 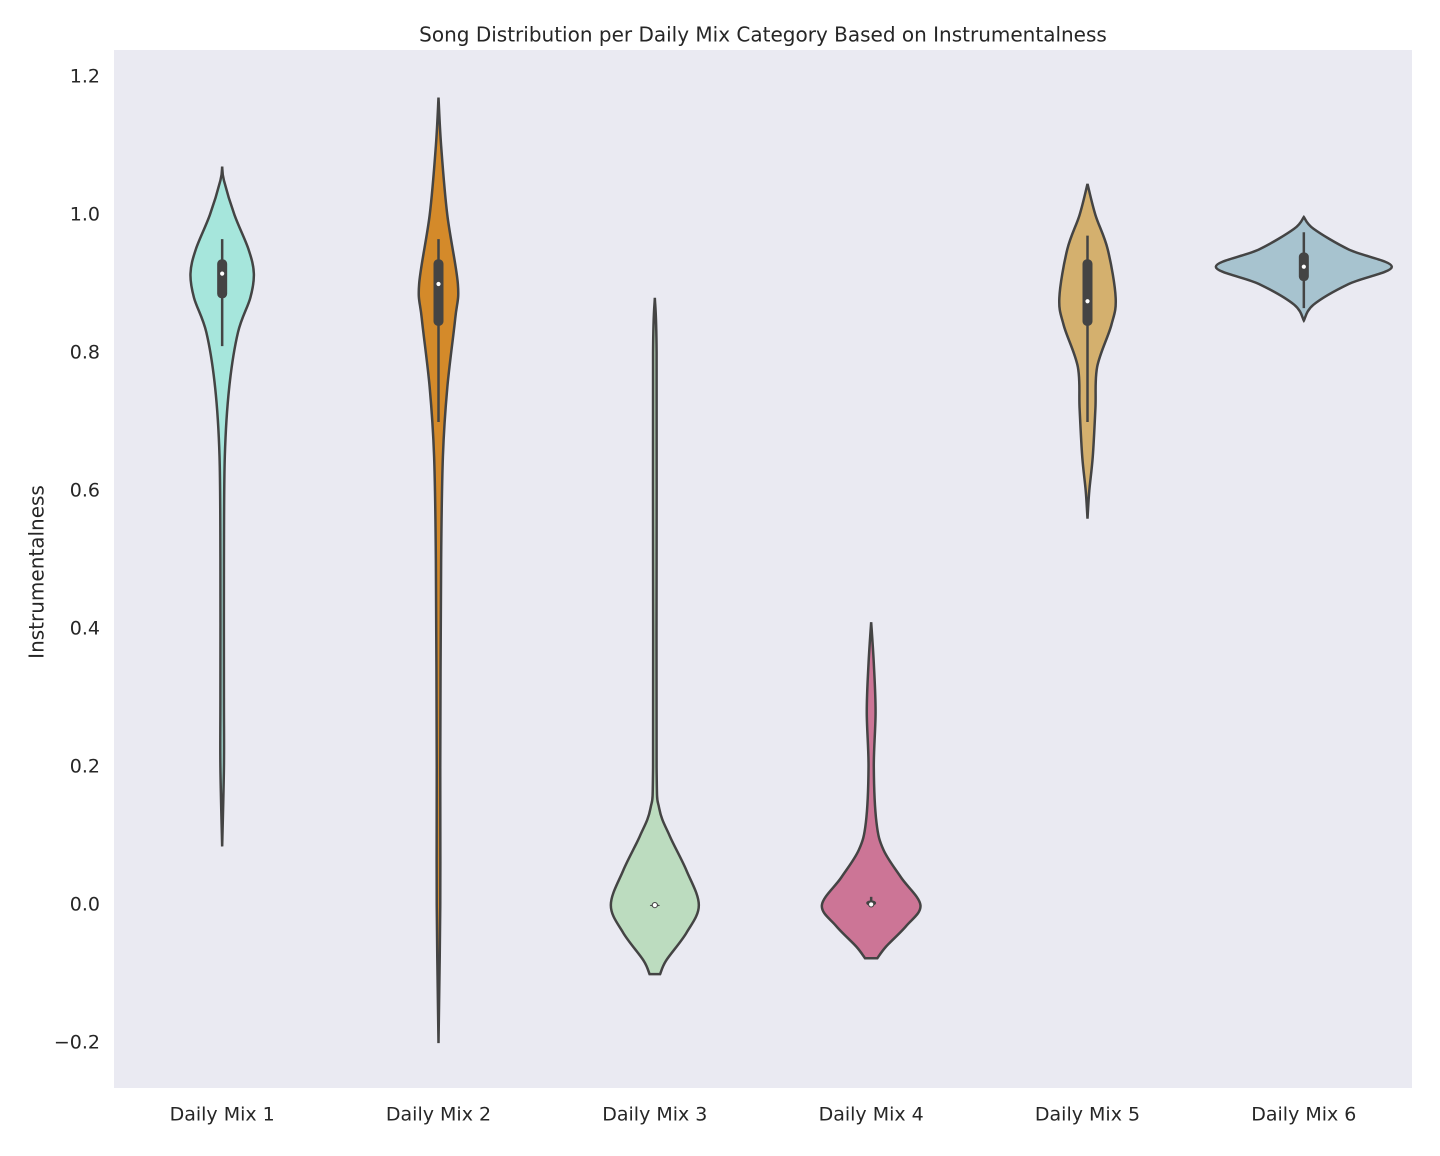 What do you see at coordinates (1303, 1115) in the screenshot?
I see `x-tick-label: Daily Mix 6` at bounding box center [1303, 1115].